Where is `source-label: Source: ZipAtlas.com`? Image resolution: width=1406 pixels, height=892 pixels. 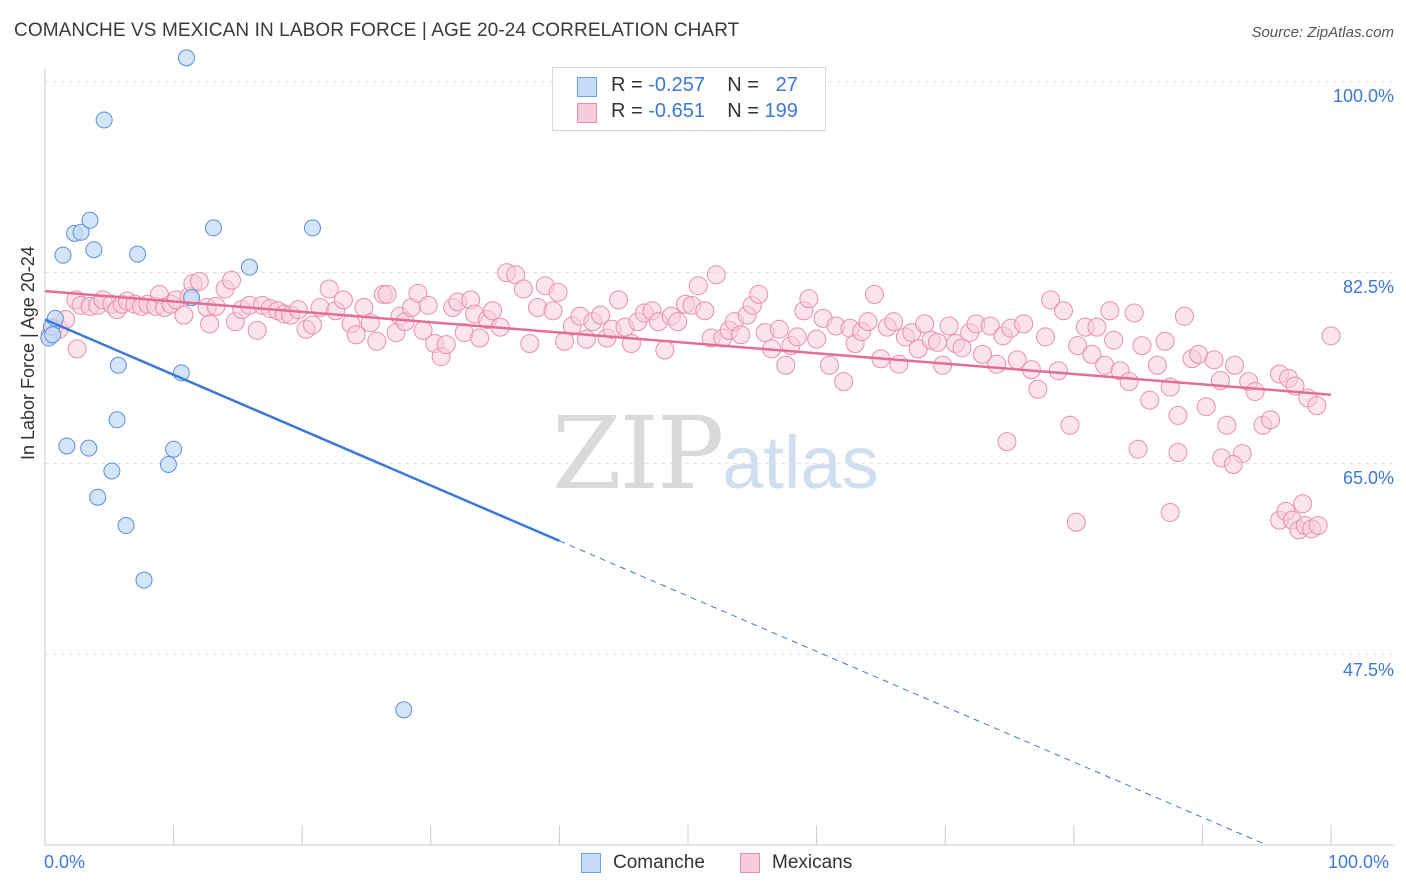 source-label: Source: ZipAtlas.com is located at coordinates (1322, 32).